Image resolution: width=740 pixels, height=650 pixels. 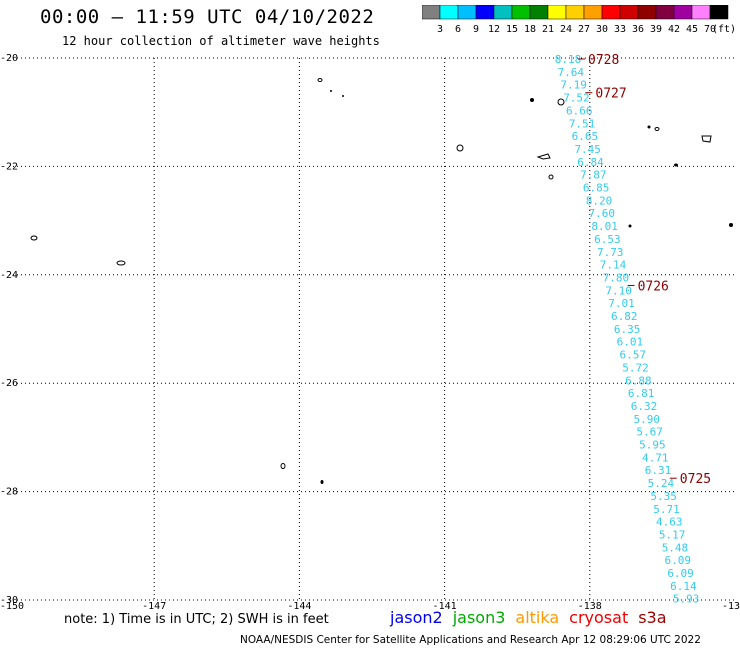 I want to click on wave-height-colorbar: 3 6 9 12 15 18 21 24 27 30 33 36 39 42 45 70(ft), so click(x=579, y=20).